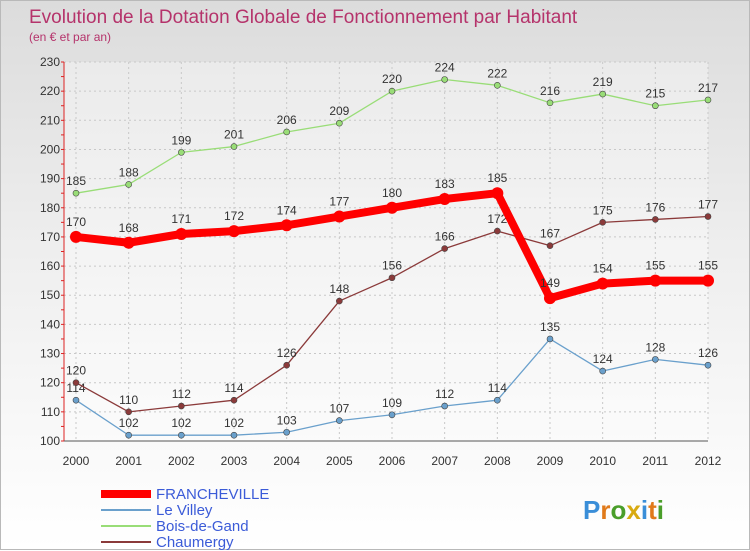  I want to click on data-label-chaumergy: 175, so click(603, 210).